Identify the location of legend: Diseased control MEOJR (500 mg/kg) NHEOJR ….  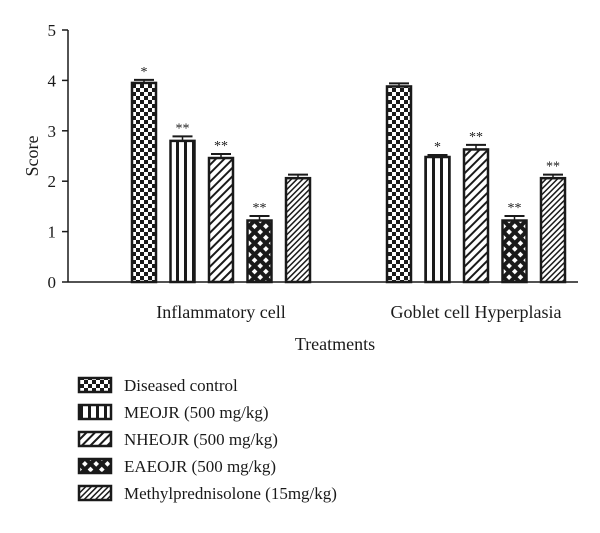
(207, 439).